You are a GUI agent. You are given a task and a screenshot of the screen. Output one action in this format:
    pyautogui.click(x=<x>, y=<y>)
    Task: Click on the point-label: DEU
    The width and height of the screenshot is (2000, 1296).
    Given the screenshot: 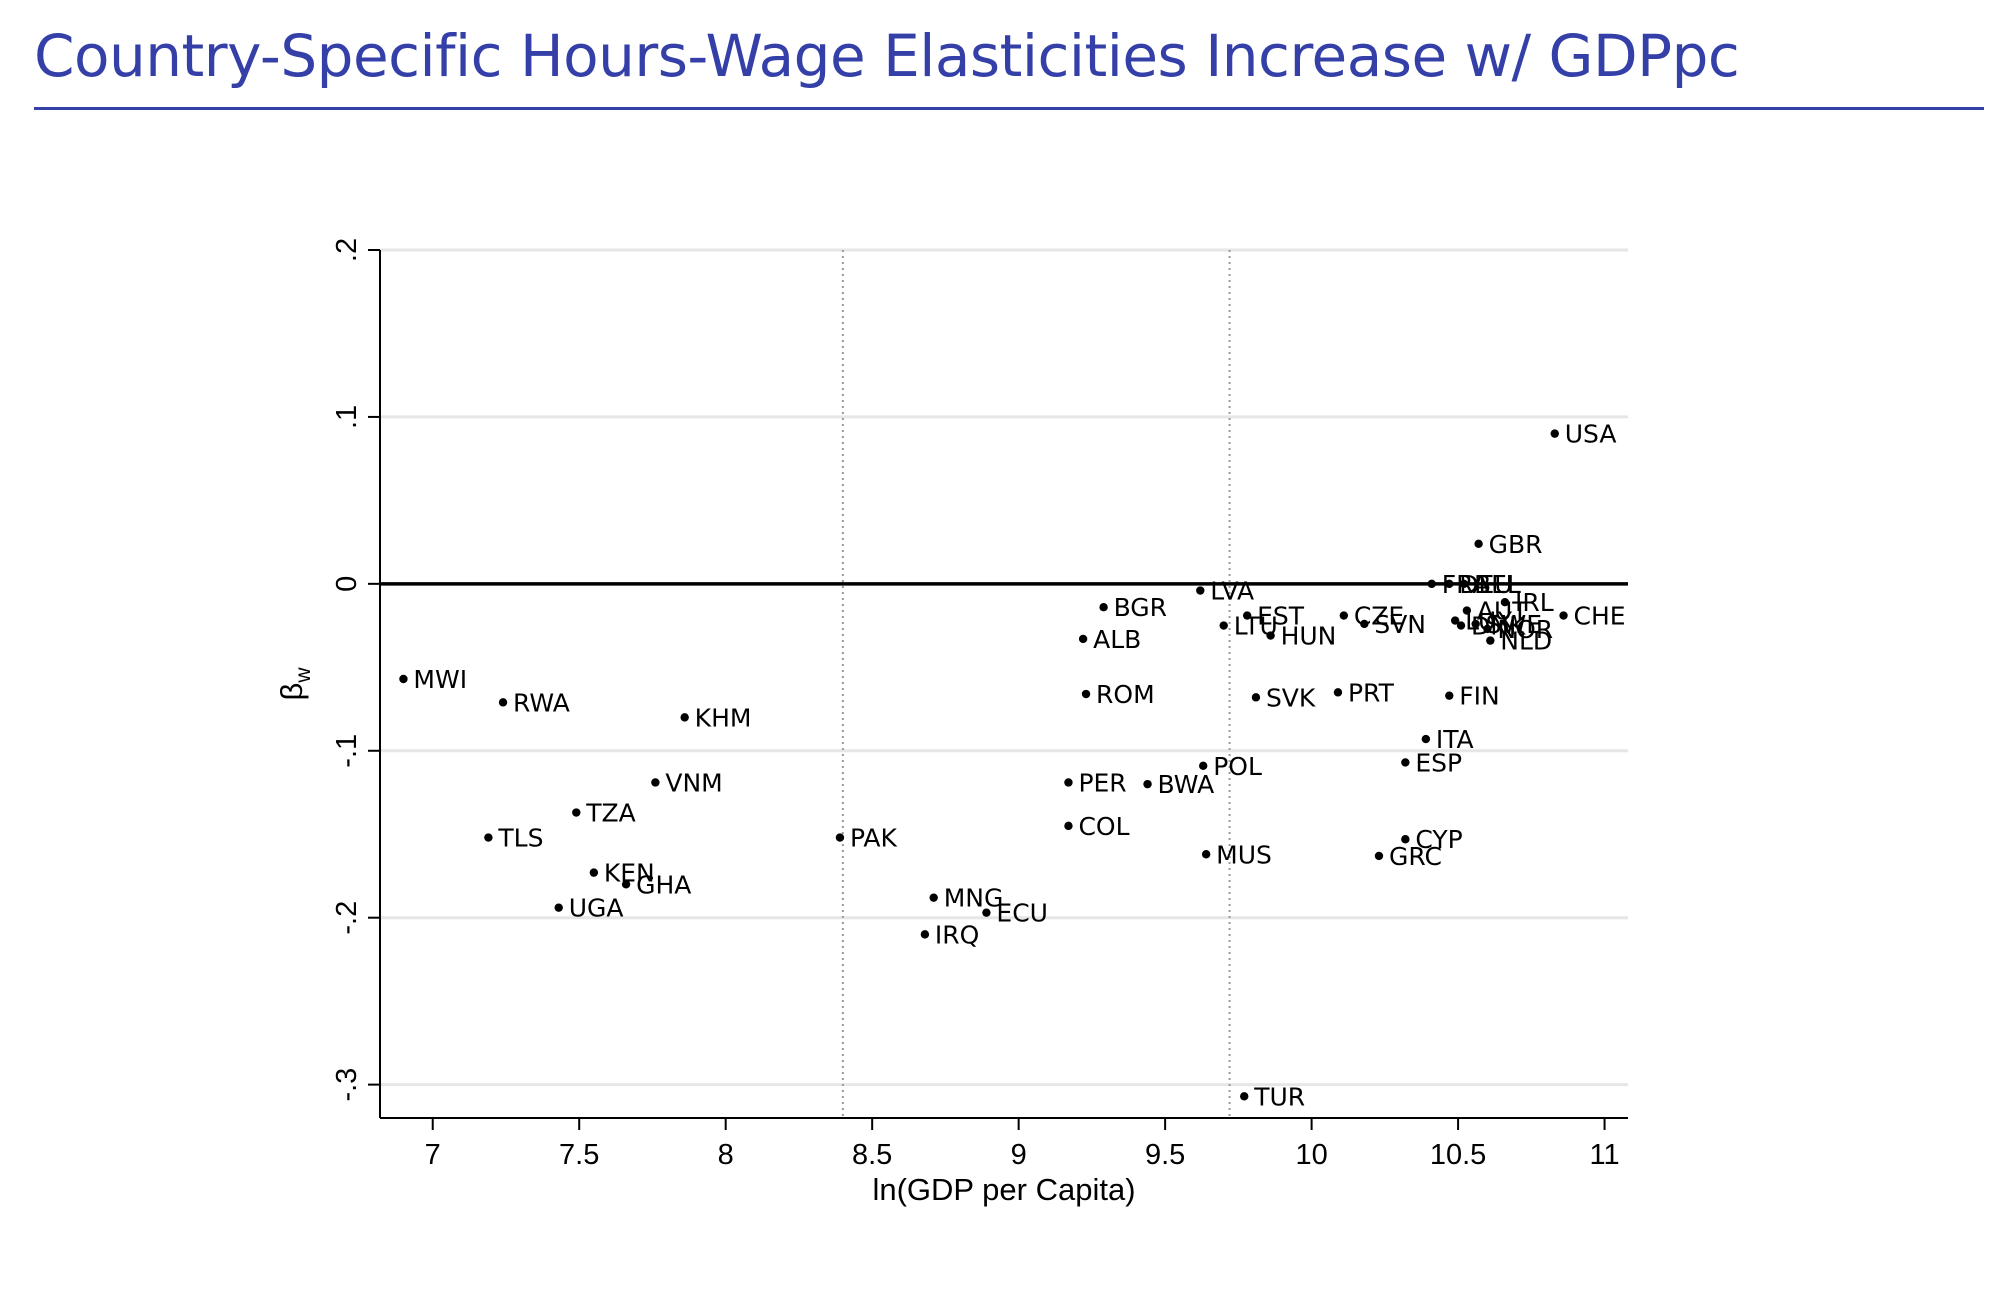 What is the action you would take?
    pyautogui.click(x=1485, y=584)
    